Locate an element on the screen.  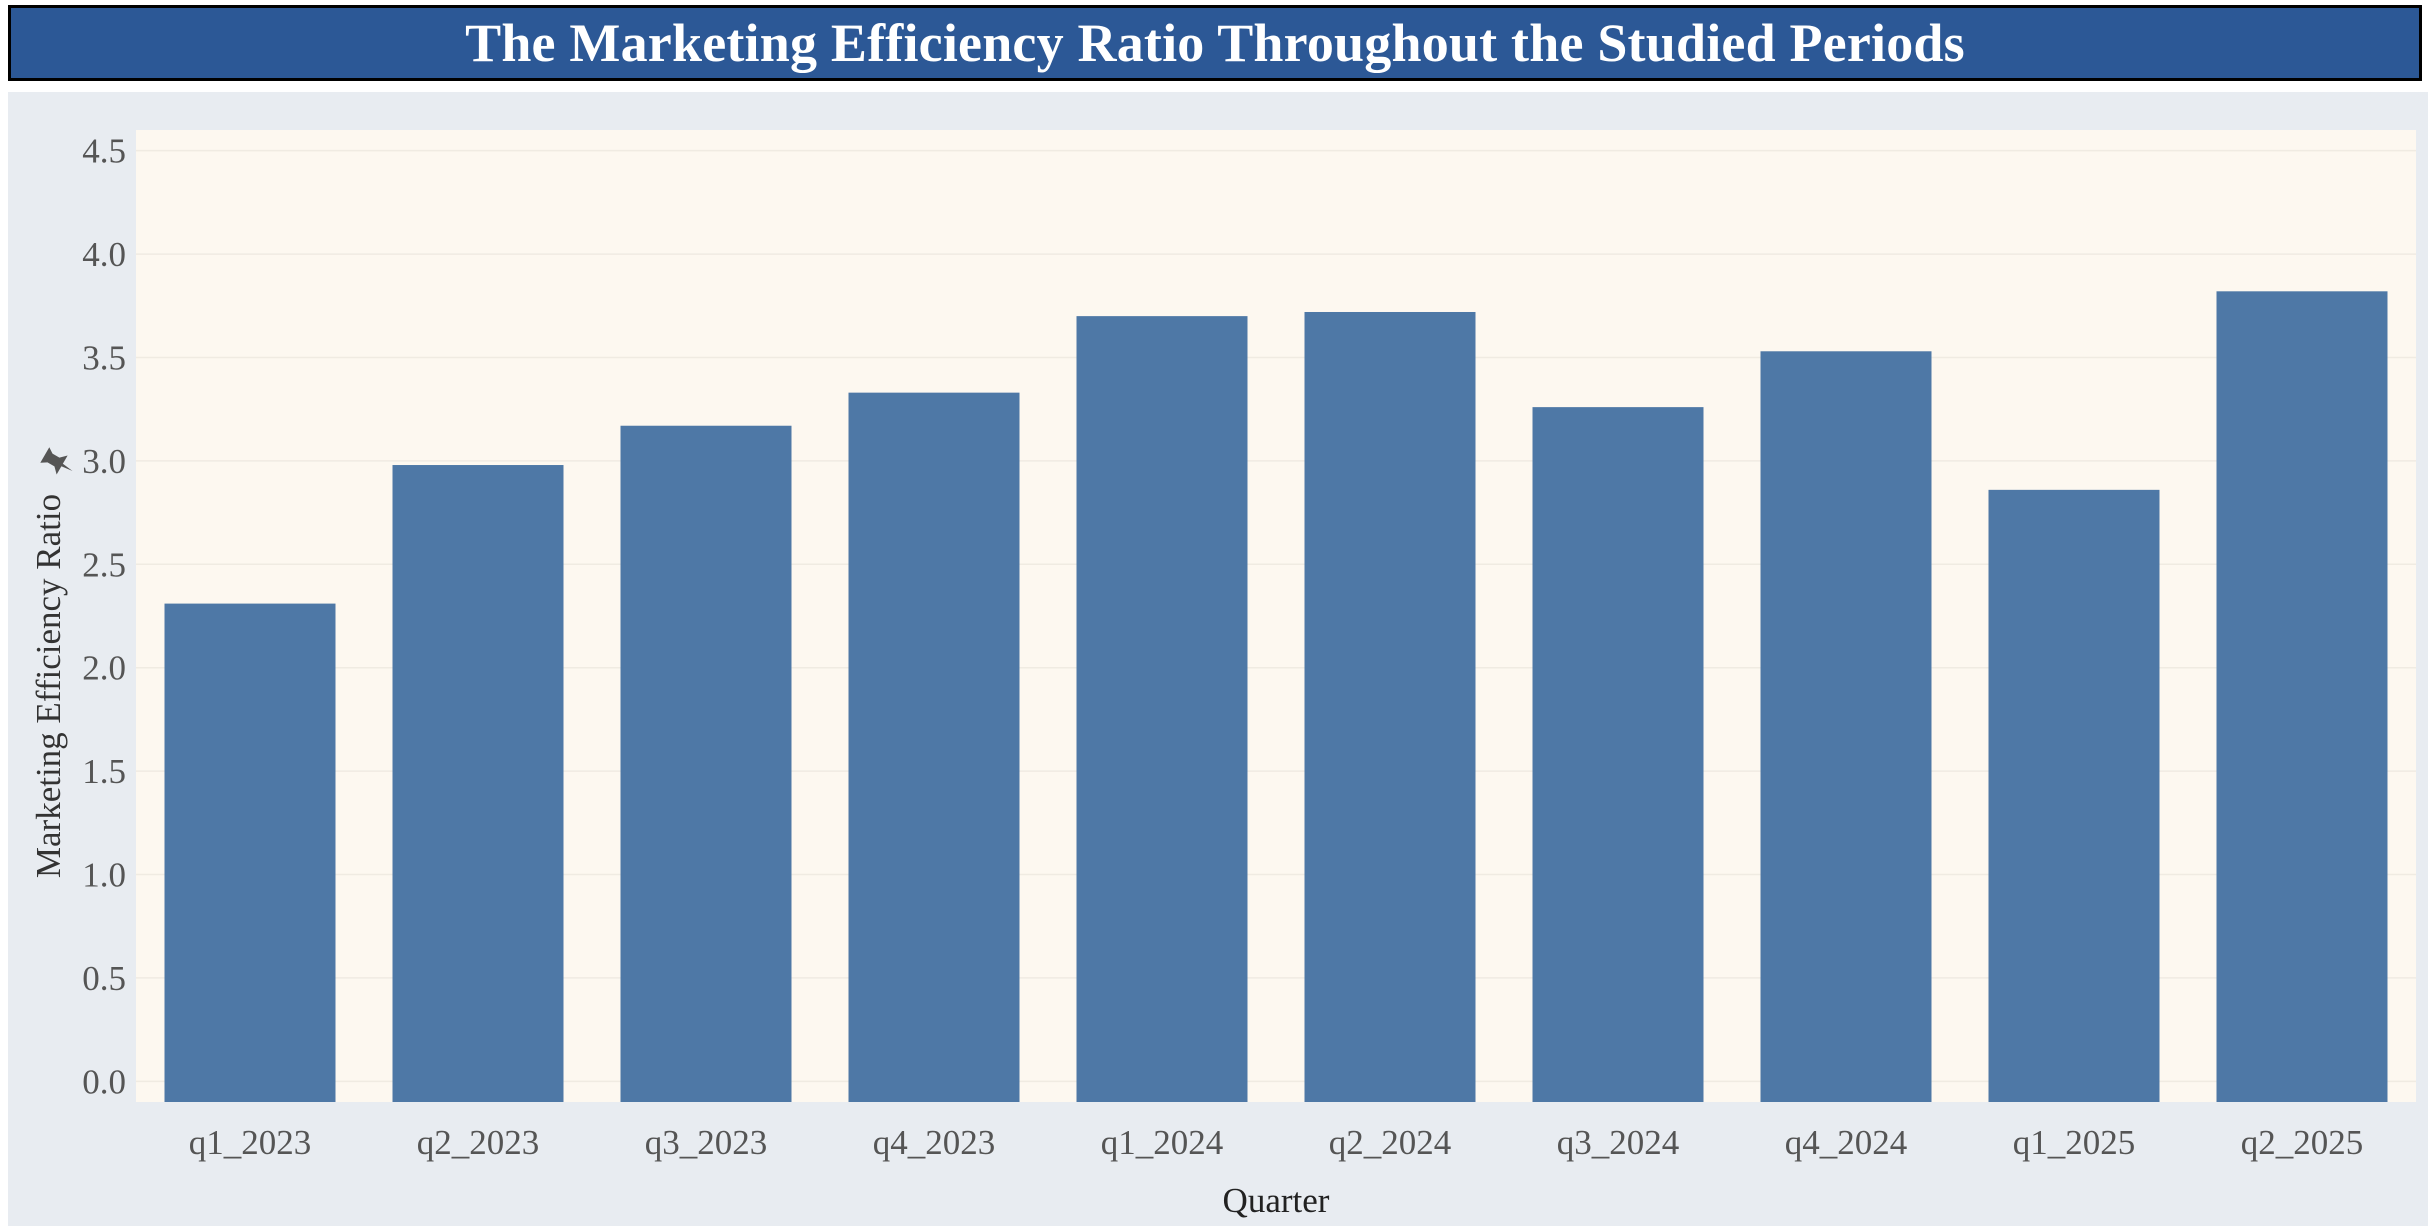
bar-q4_2023 is located at coordinates (934, 747).